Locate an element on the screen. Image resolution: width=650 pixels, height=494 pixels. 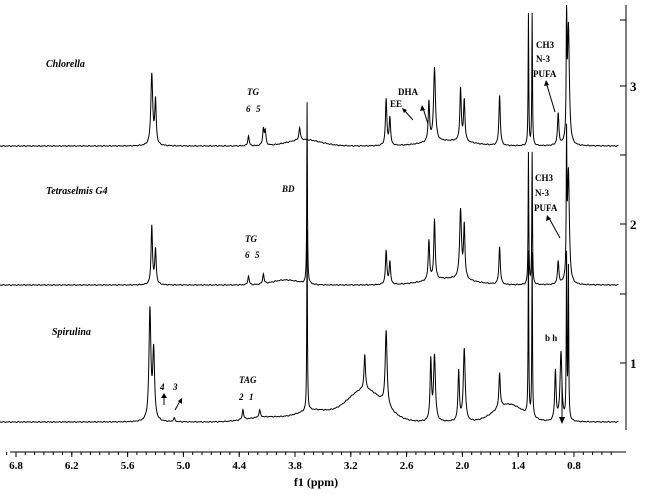
annotation-3: 3 is located at coordinates (175, 387).